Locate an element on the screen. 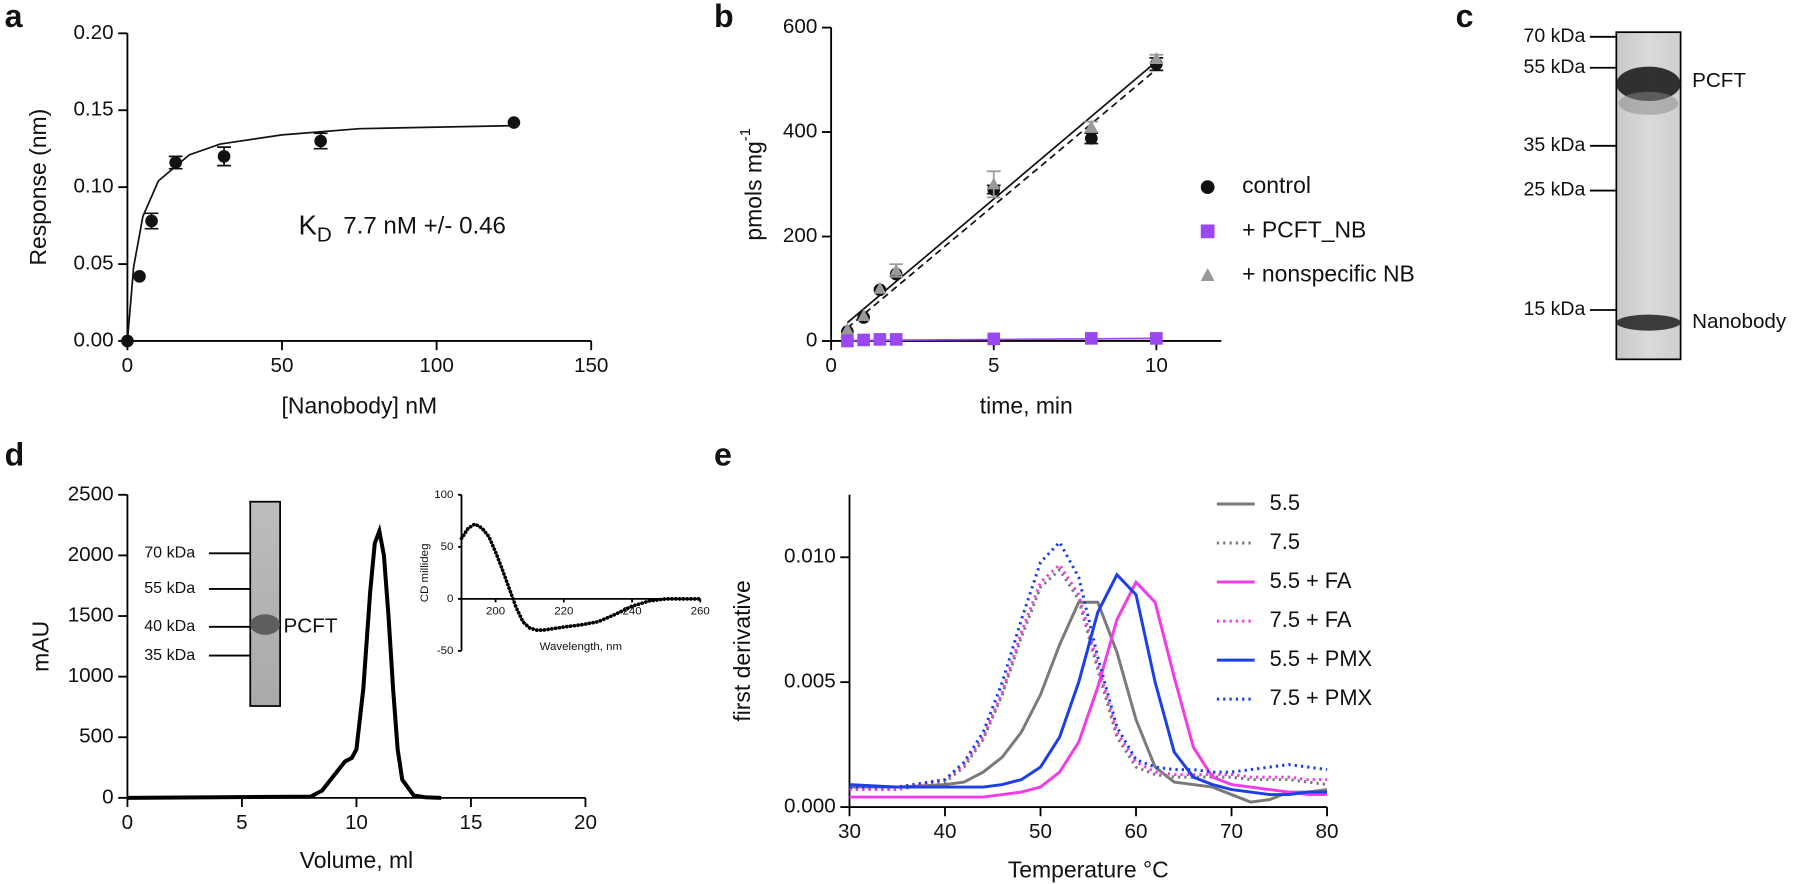 Image resolution: width=1800 pixels, height=884 pixels. marker-label: 35 kDa is located at coordinates (1555, 145).